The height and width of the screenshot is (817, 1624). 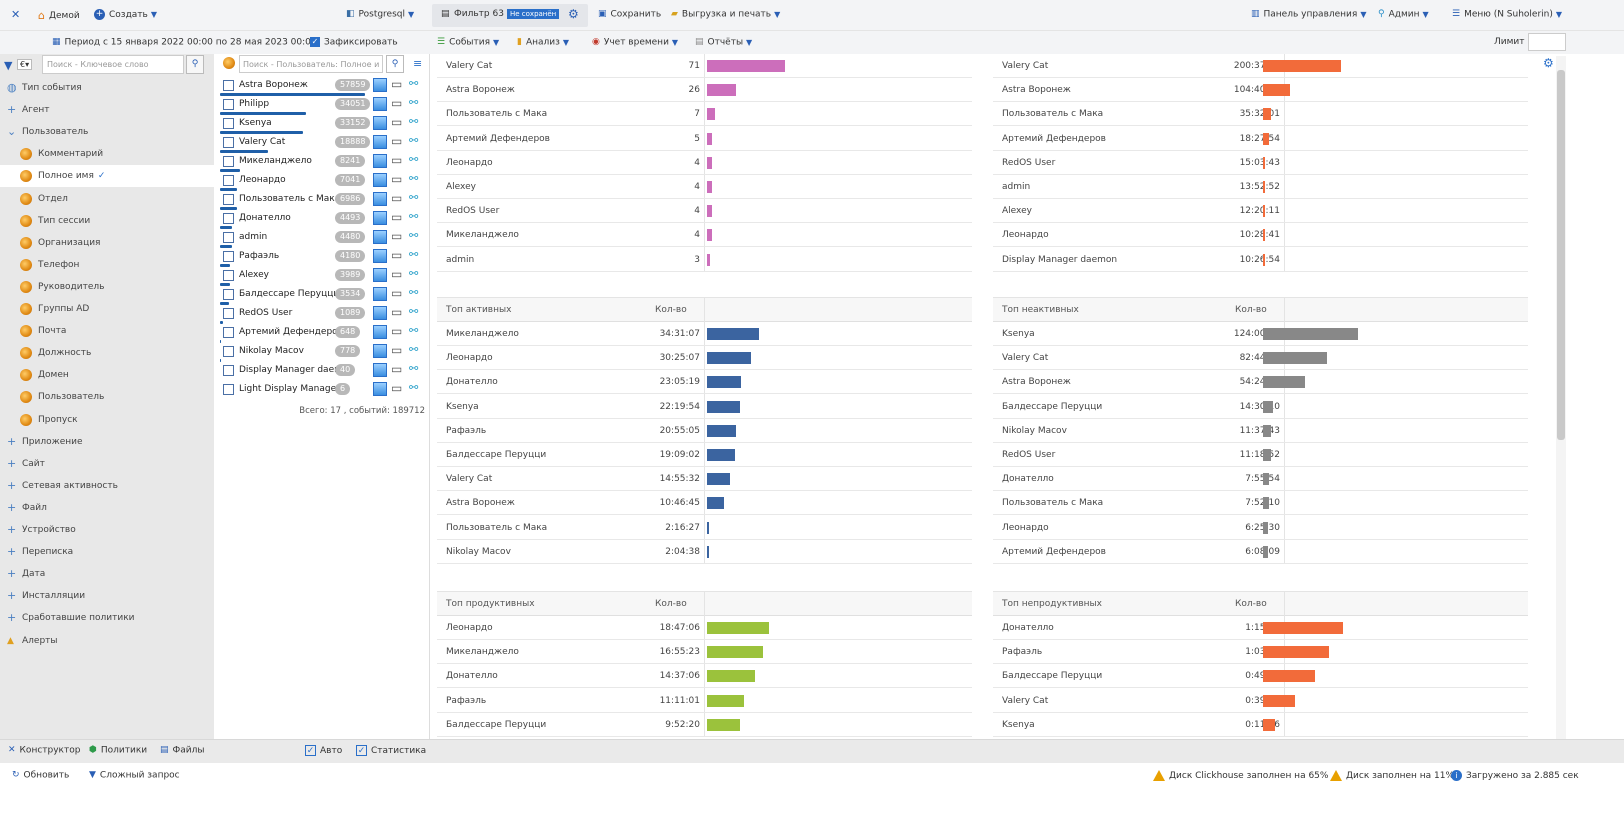 What do you see at coordinates (704, 66) in the screenshot?
I see `panel-row: Valery Cat 71` at bounding box center [704, 66].